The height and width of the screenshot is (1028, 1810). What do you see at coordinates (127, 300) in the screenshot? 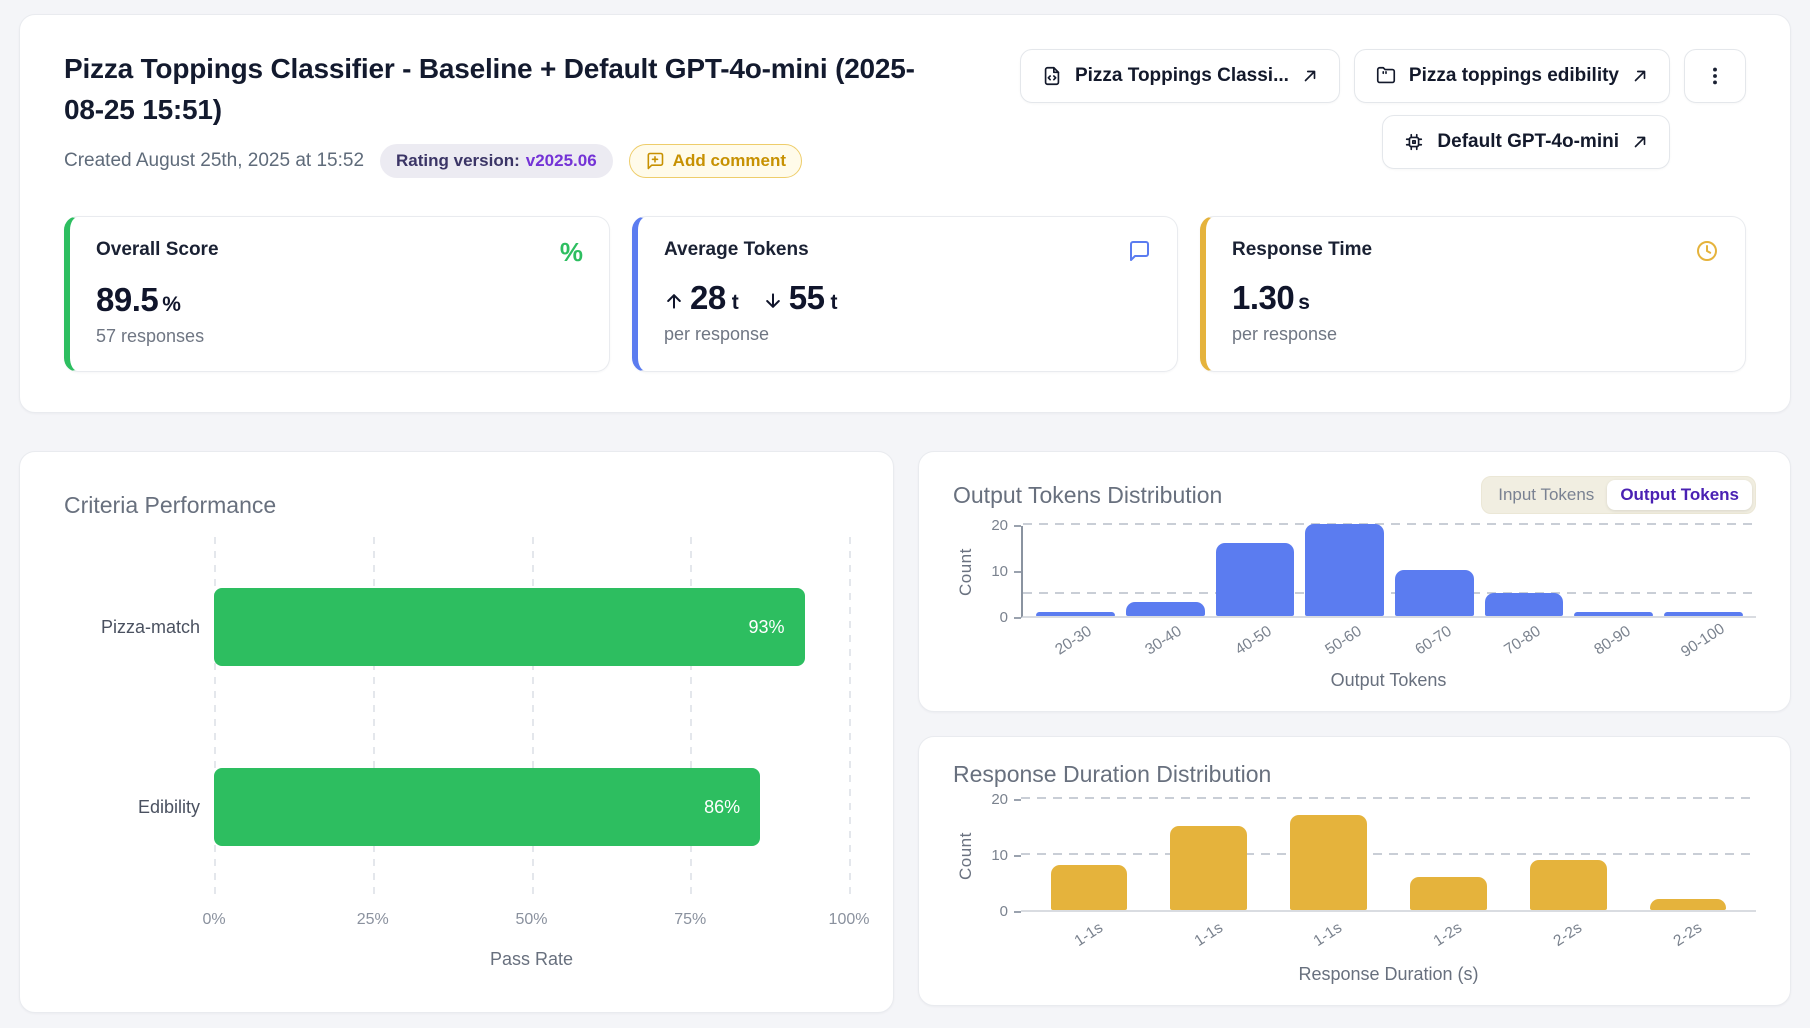
I see `metric-value: 89.5` at bounding box center [127, 300].